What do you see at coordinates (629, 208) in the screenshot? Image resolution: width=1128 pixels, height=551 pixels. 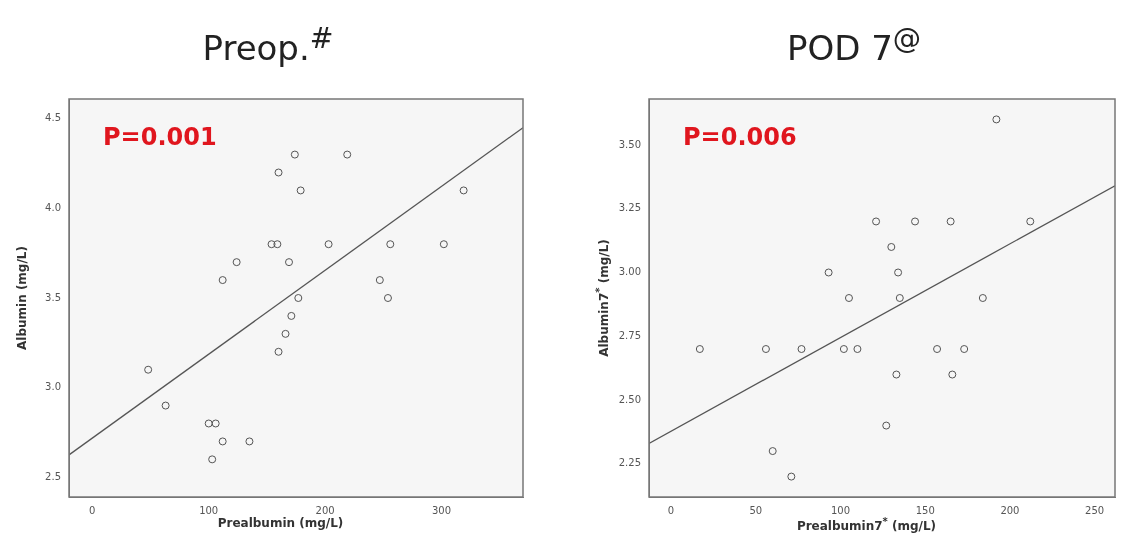 I see `y-tick-label: 3.25` at bounding box center [629, 208].